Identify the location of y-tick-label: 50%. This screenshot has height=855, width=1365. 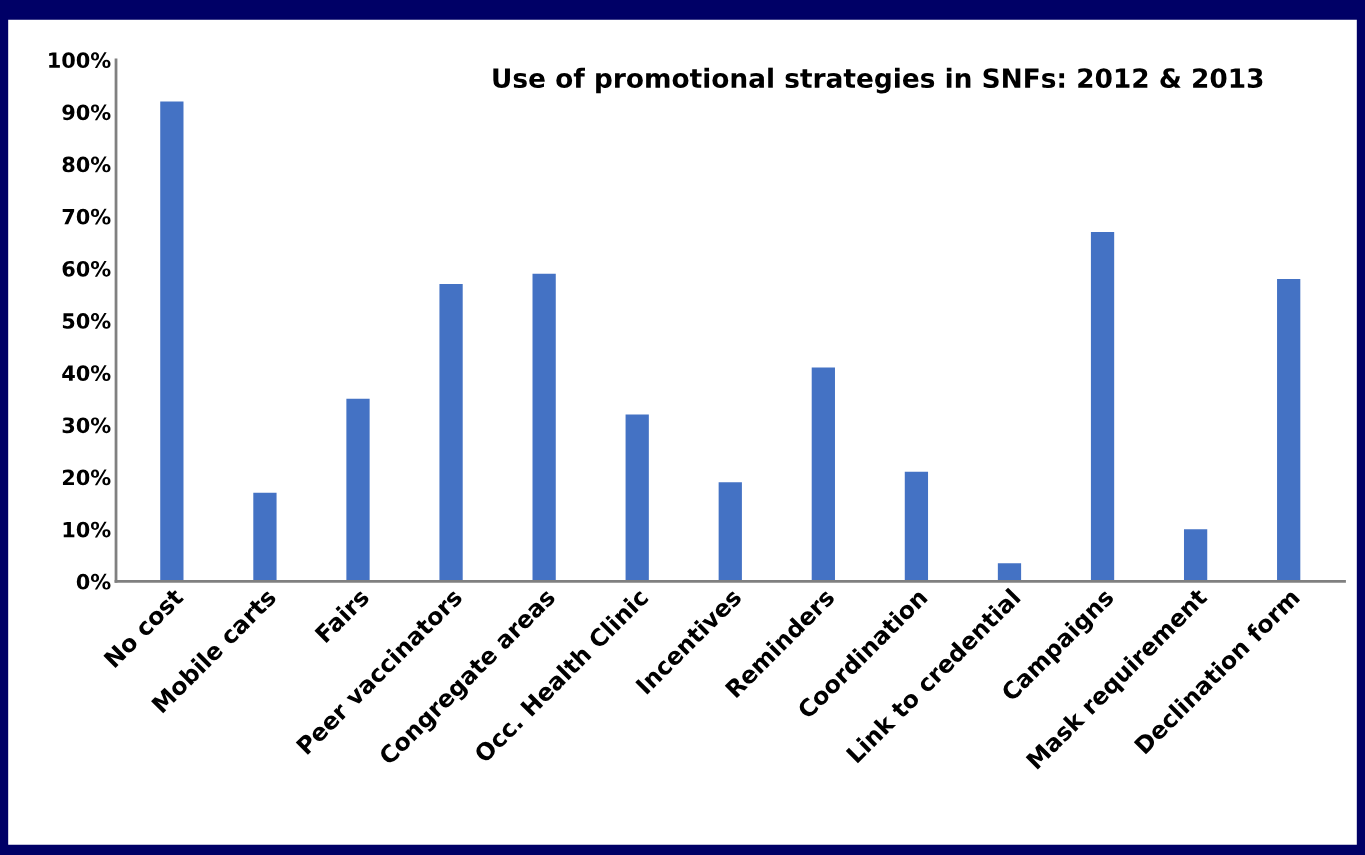
(86, 321).